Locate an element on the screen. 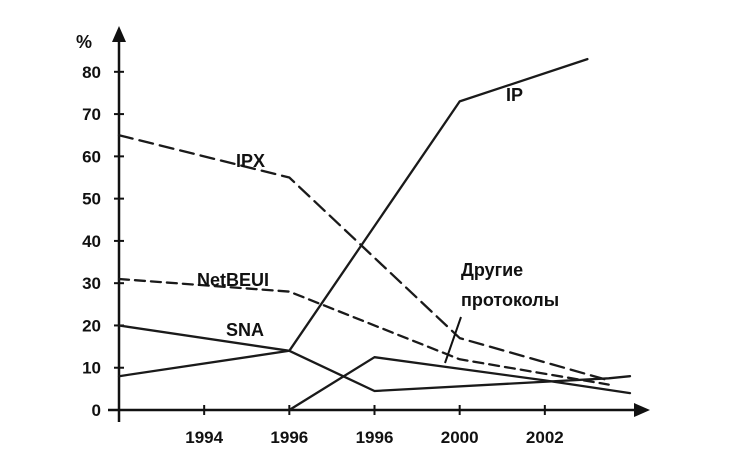 This screenshot has width=740, height=463. series-label-other-line2: протоколы is located at coordinates (510, 300).